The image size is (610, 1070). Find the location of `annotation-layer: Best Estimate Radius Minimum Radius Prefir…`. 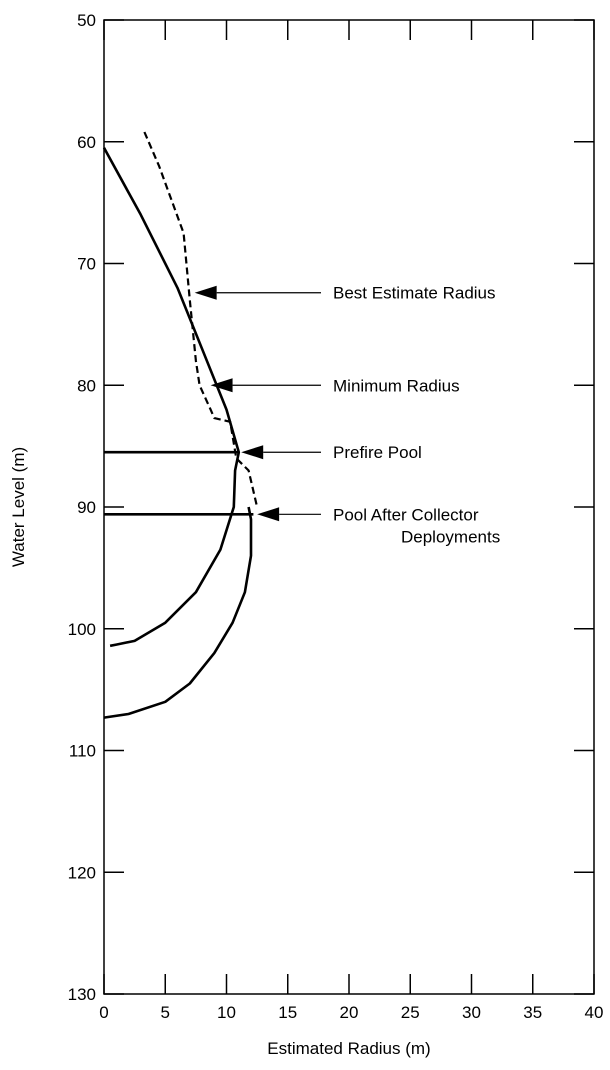

annotation-layer: Best Estimate Radius Minimum Radius Prefir… is located at coordinates (347, 415).